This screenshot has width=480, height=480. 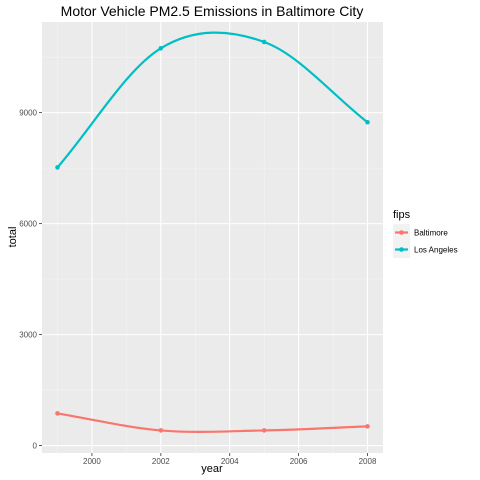 I want to click on y-tick-label: 3000, so click(x=28, y=335).